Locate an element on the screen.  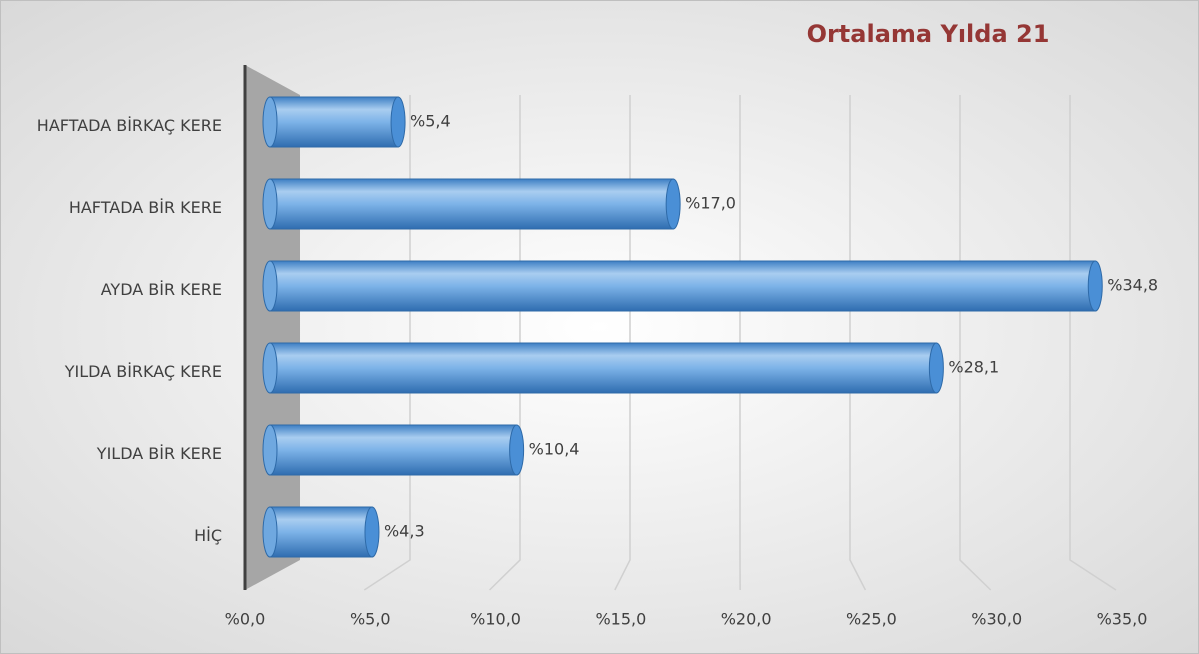
x-tick-label: %25,0 is located at coordinates (871, 619).